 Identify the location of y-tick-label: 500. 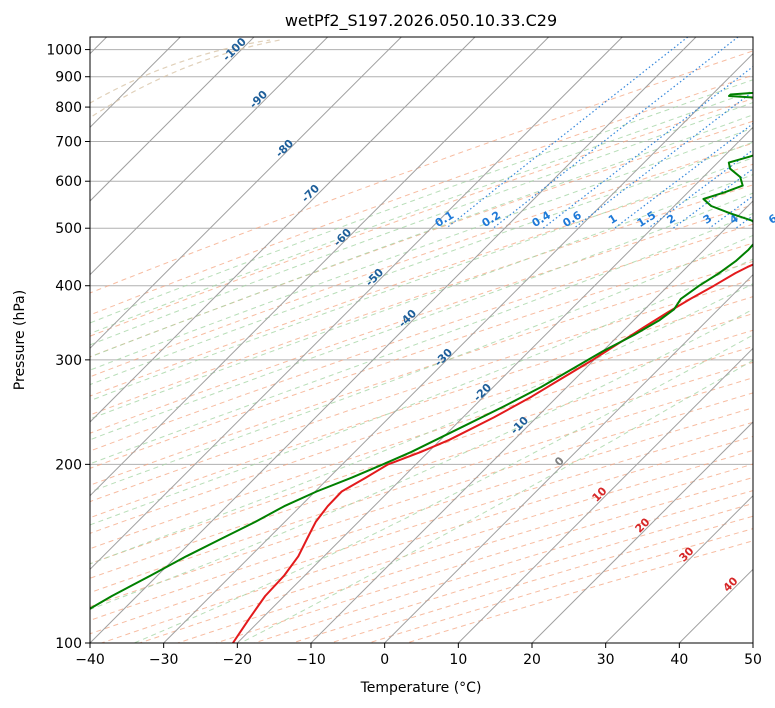
(68, 229).